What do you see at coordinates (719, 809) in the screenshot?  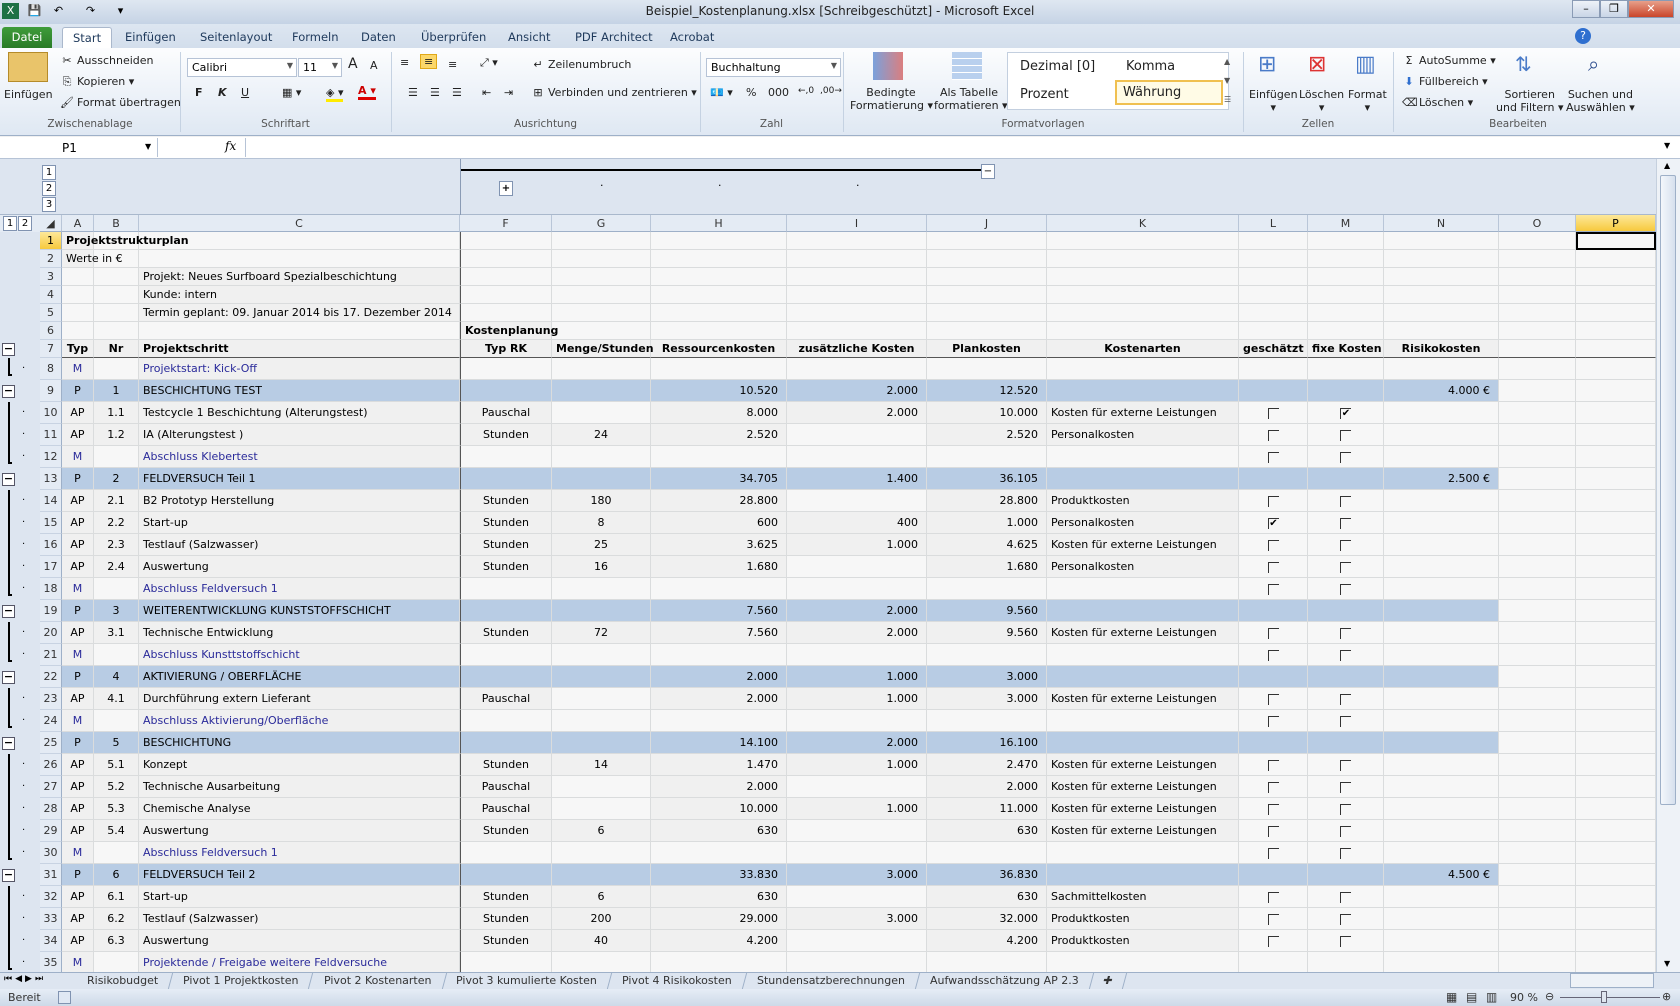 I see `cell-H28: 10.000` at bounding box center [719, 809].